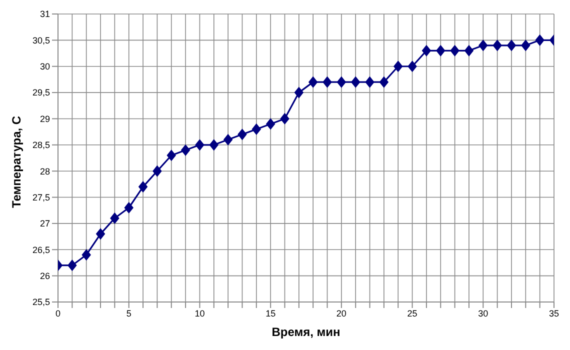 The width and height of the screenshot is (570, 350). Describe the element at coordinates (45, 67) in the screenshot. I see `y-tick-label: 30` at that location.